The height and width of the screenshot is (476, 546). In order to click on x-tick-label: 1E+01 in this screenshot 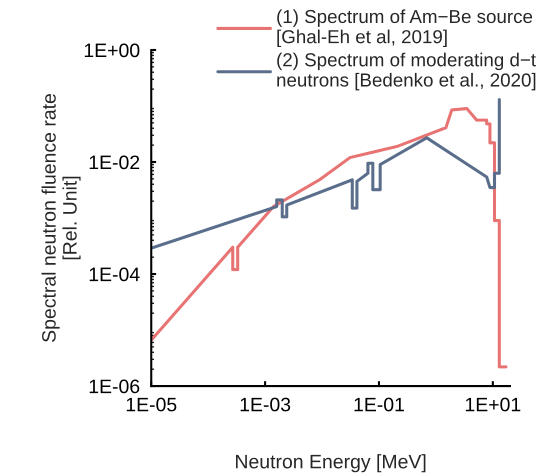, I will do `click(493, 405)`.